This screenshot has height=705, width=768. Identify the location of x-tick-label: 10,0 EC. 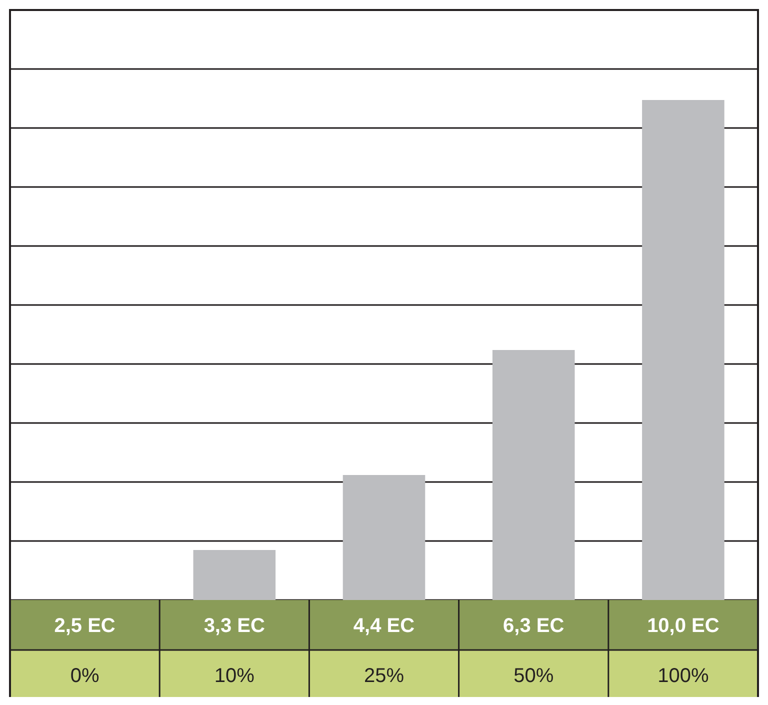
(683, 626).